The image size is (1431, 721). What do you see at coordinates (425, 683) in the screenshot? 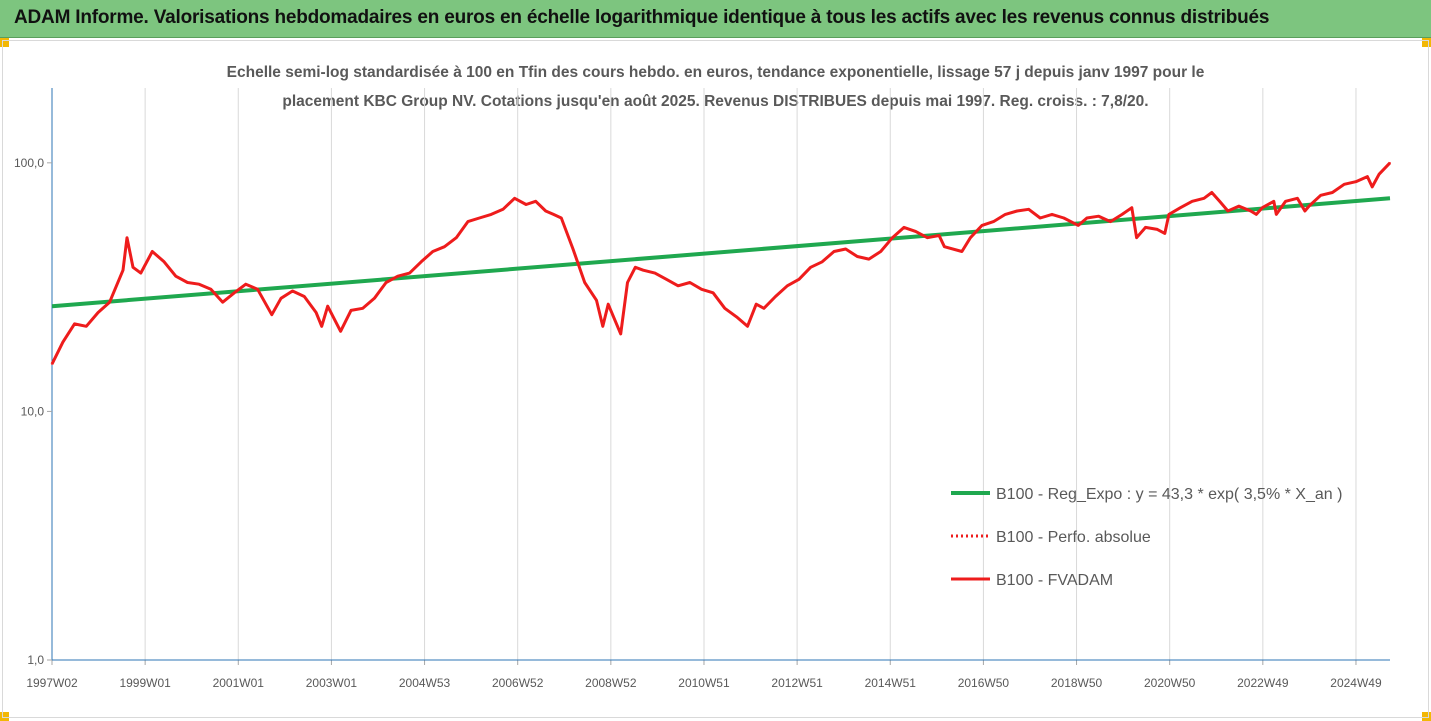
I see `x-tick-label: 2004W53` at bounding box center [425, 683].